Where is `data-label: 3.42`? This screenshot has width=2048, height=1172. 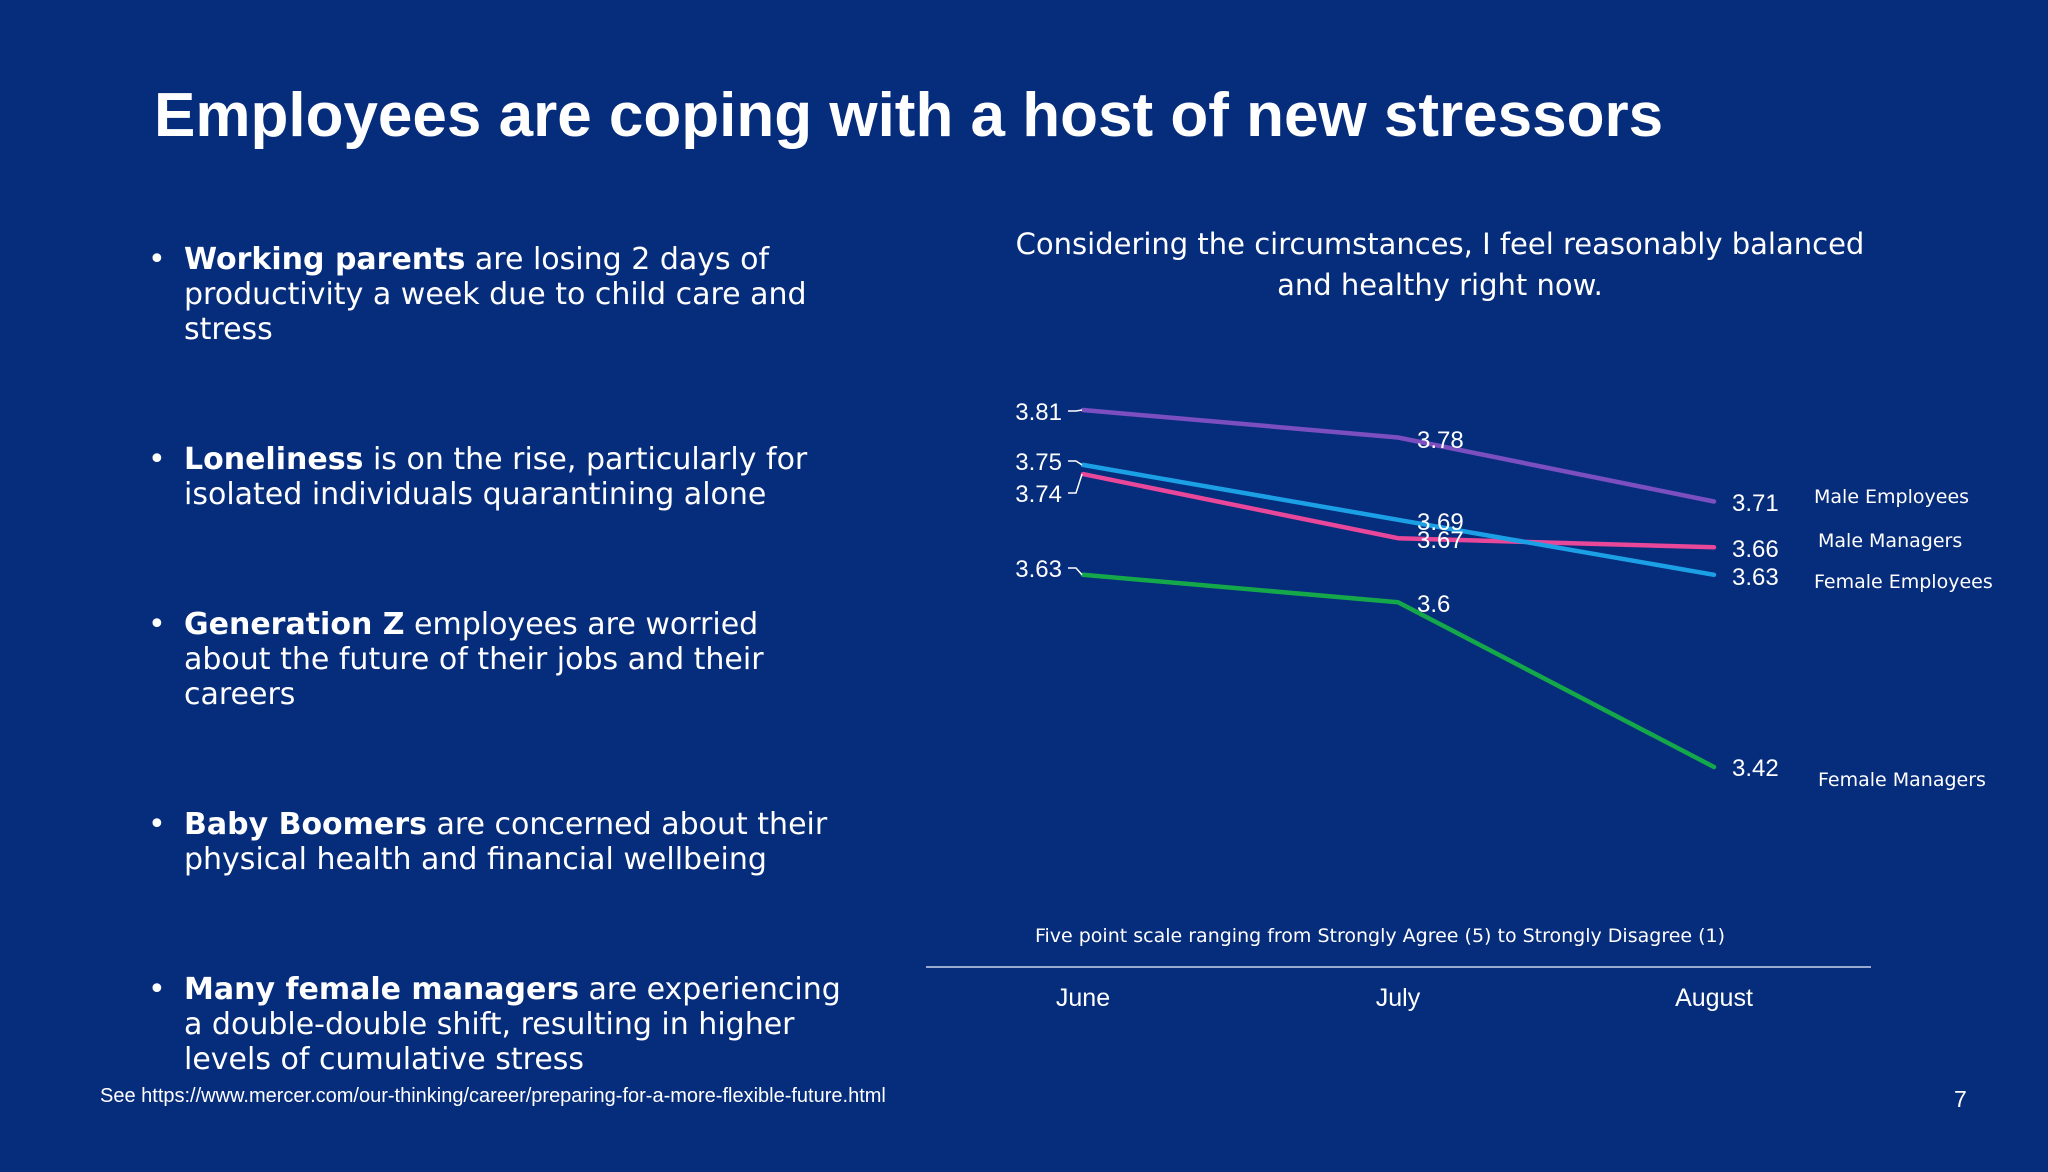
data-label: 3.42 is located at coordinates (1755, 768).